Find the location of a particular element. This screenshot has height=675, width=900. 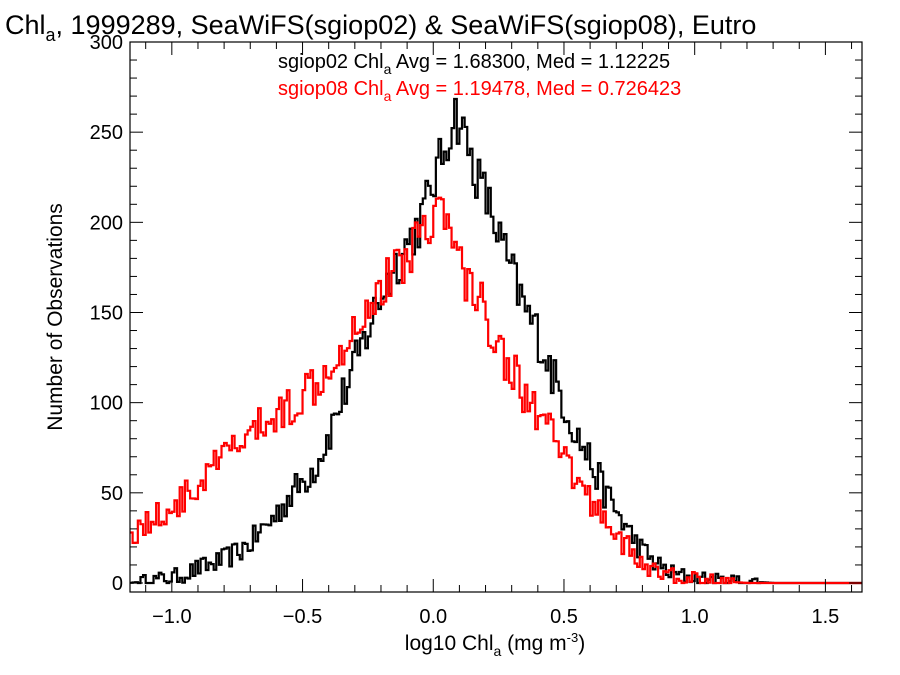

xlabel-subscript: a is located at coordinates (498, 651).